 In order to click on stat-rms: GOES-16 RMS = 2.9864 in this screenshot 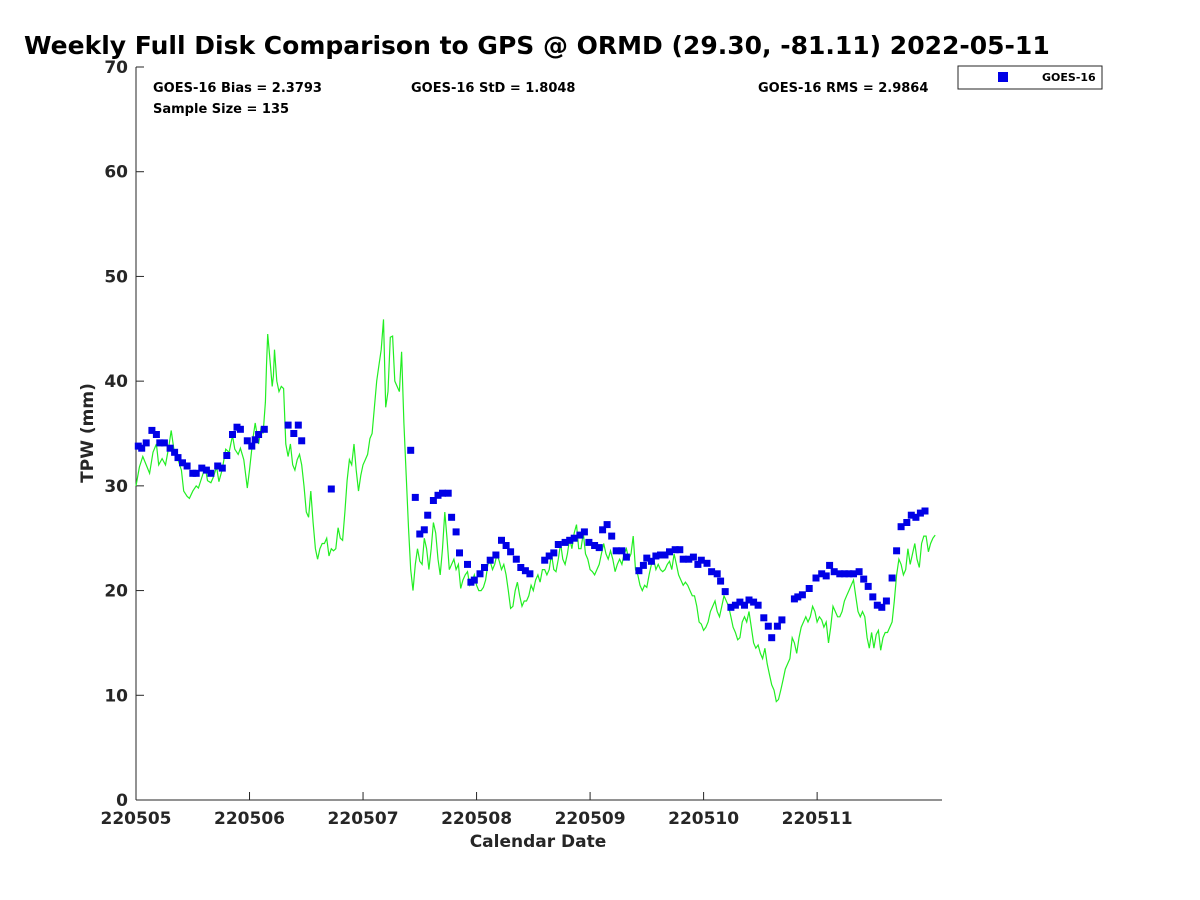, I will do `click(843, 88)`.